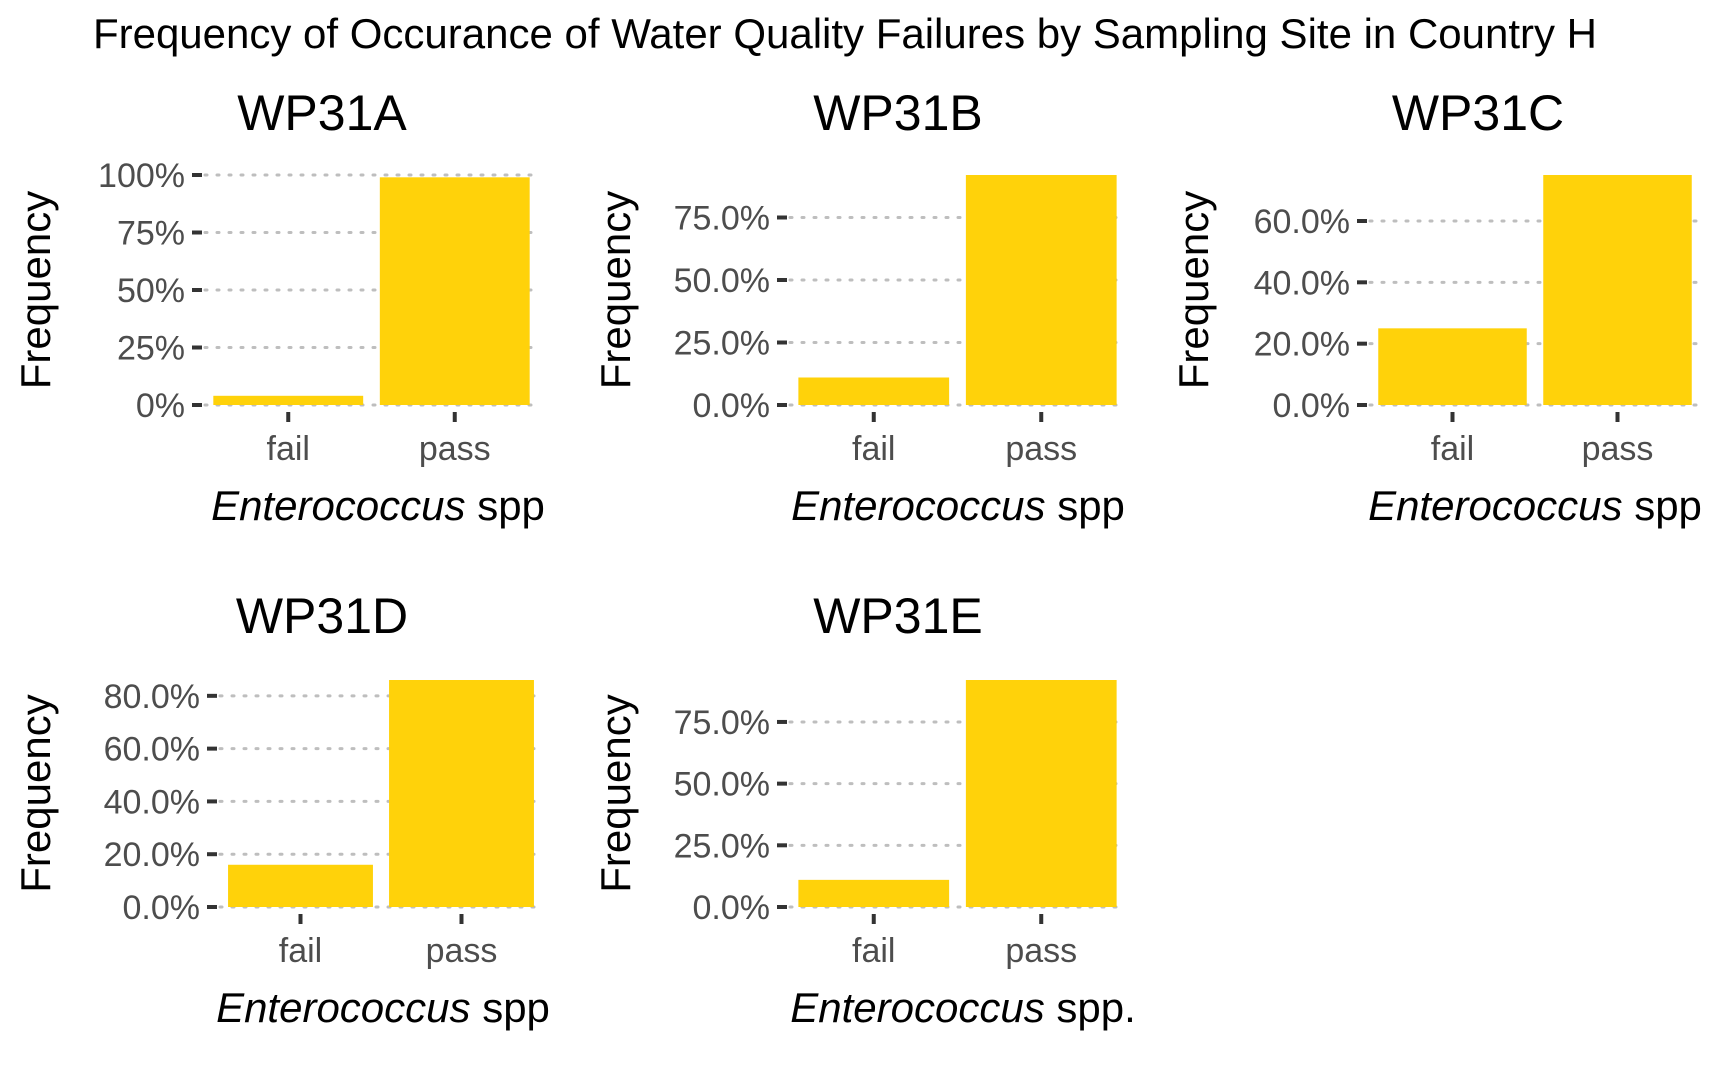  Describe the element at coordinates (1478, 113) in the screenshot. I see `panel-title: WP31C` at that location.